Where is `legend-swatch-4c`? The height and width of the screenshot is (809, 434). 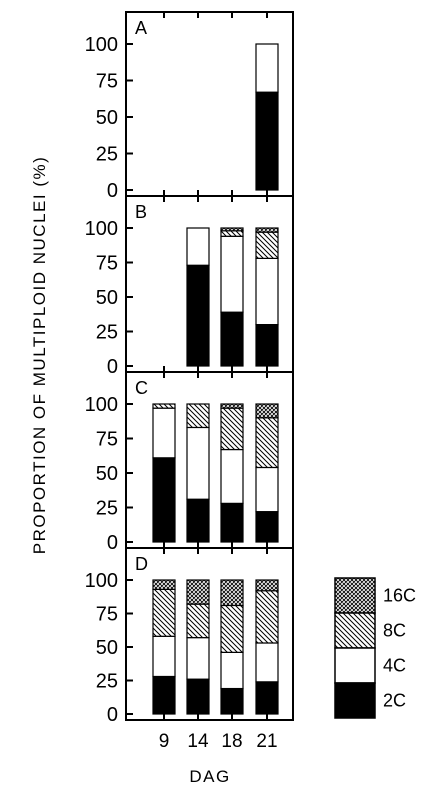
legend-swatch-4c is located at coordinates (355, 665).